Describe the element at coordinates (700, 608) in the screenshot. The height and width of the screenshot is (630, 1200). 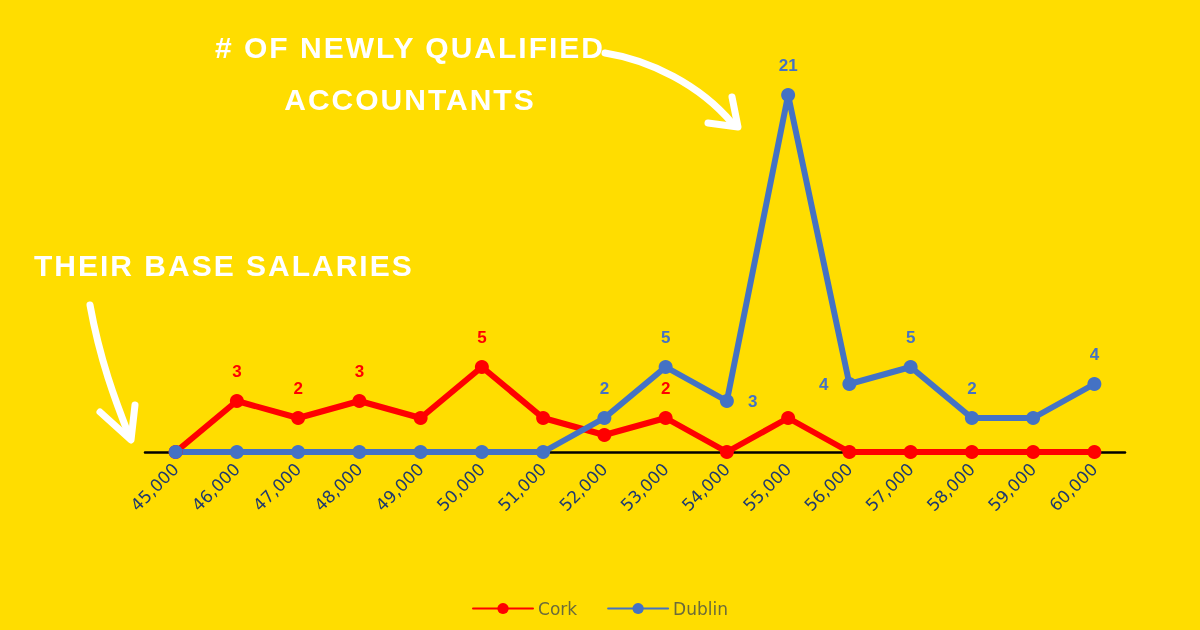
I see `legend-label: Dublin` at that location.